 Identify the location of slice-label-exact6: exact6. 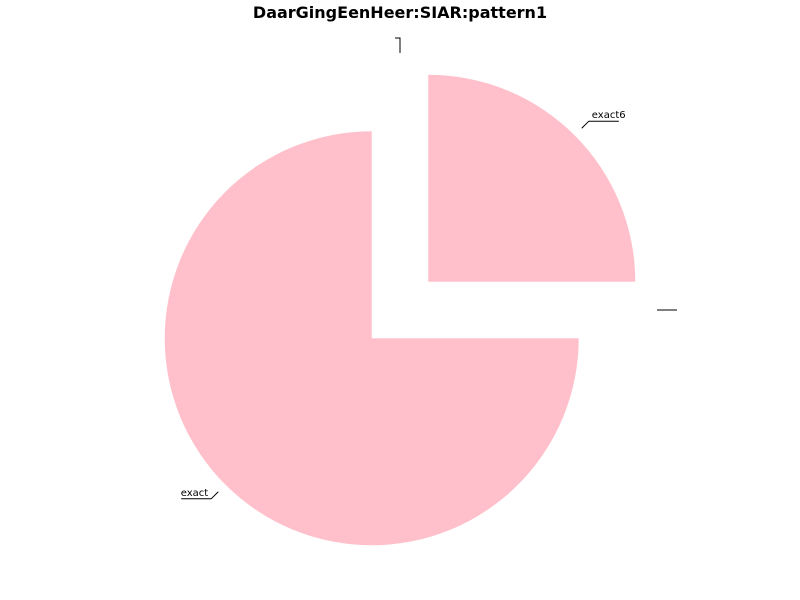
(609, 115).